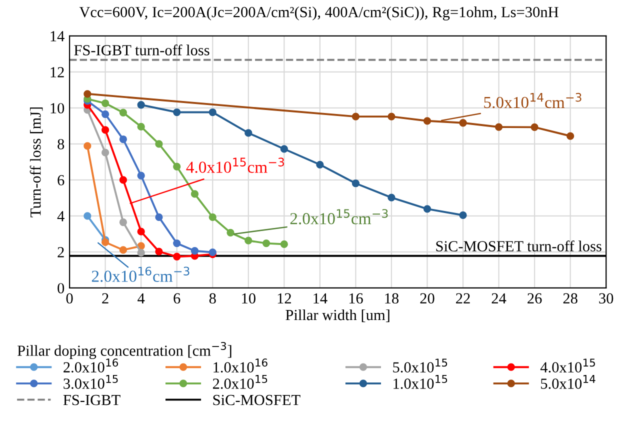 Image resolution: width=638 pixels, height=433 pixels. What do you see at coordinates (256, 400) in the screenshot?
I see `legend-label: SiC-MOSFET` at bounding box center [256, 400].